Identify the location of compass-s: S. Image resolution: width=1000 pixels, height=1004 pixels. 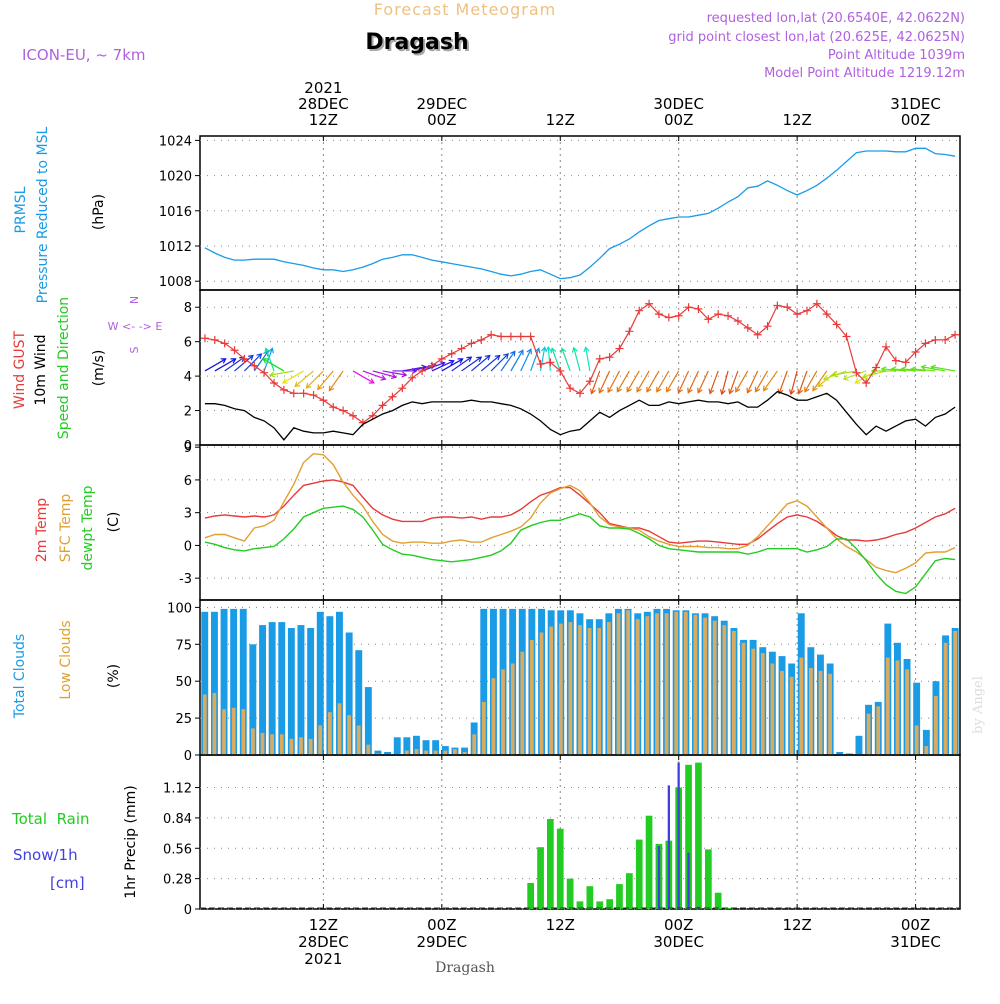
(134, 349).